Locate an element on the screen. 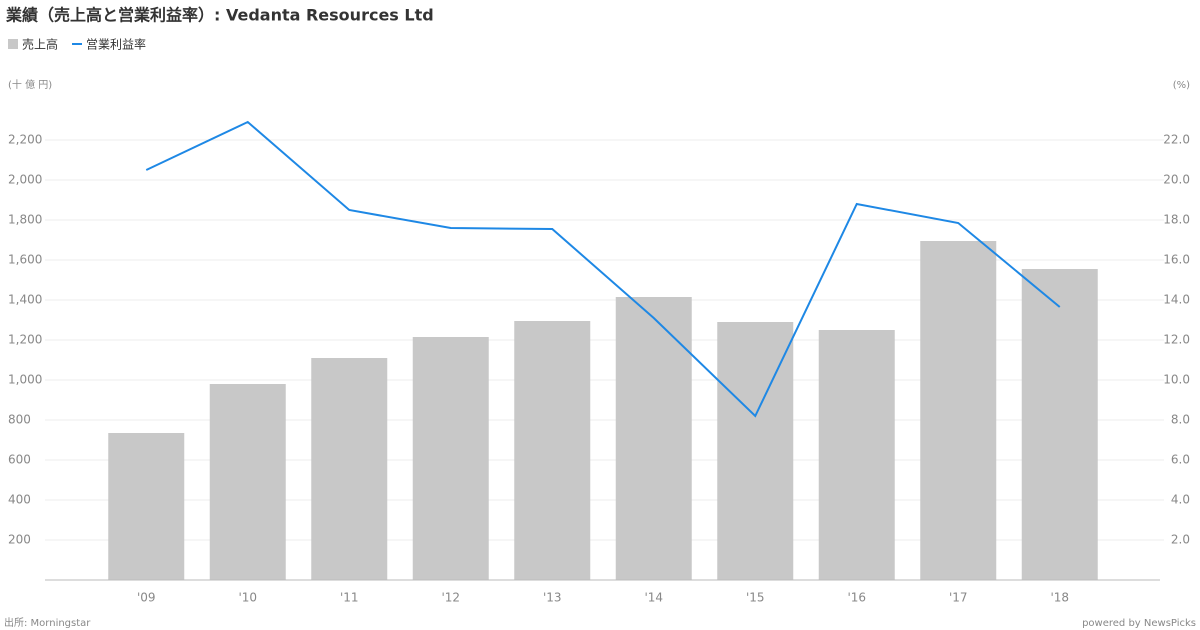  y2-unit: (%) is located at coordinates (1181, 85).